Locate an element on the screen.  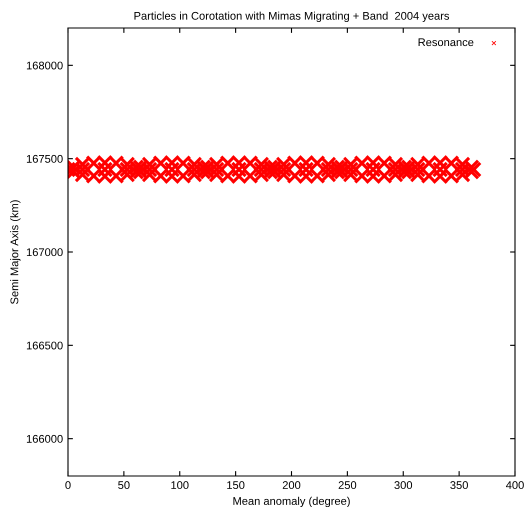
x-axis-title: Mean anomaly (degree) is located at coordinates (291, 501).